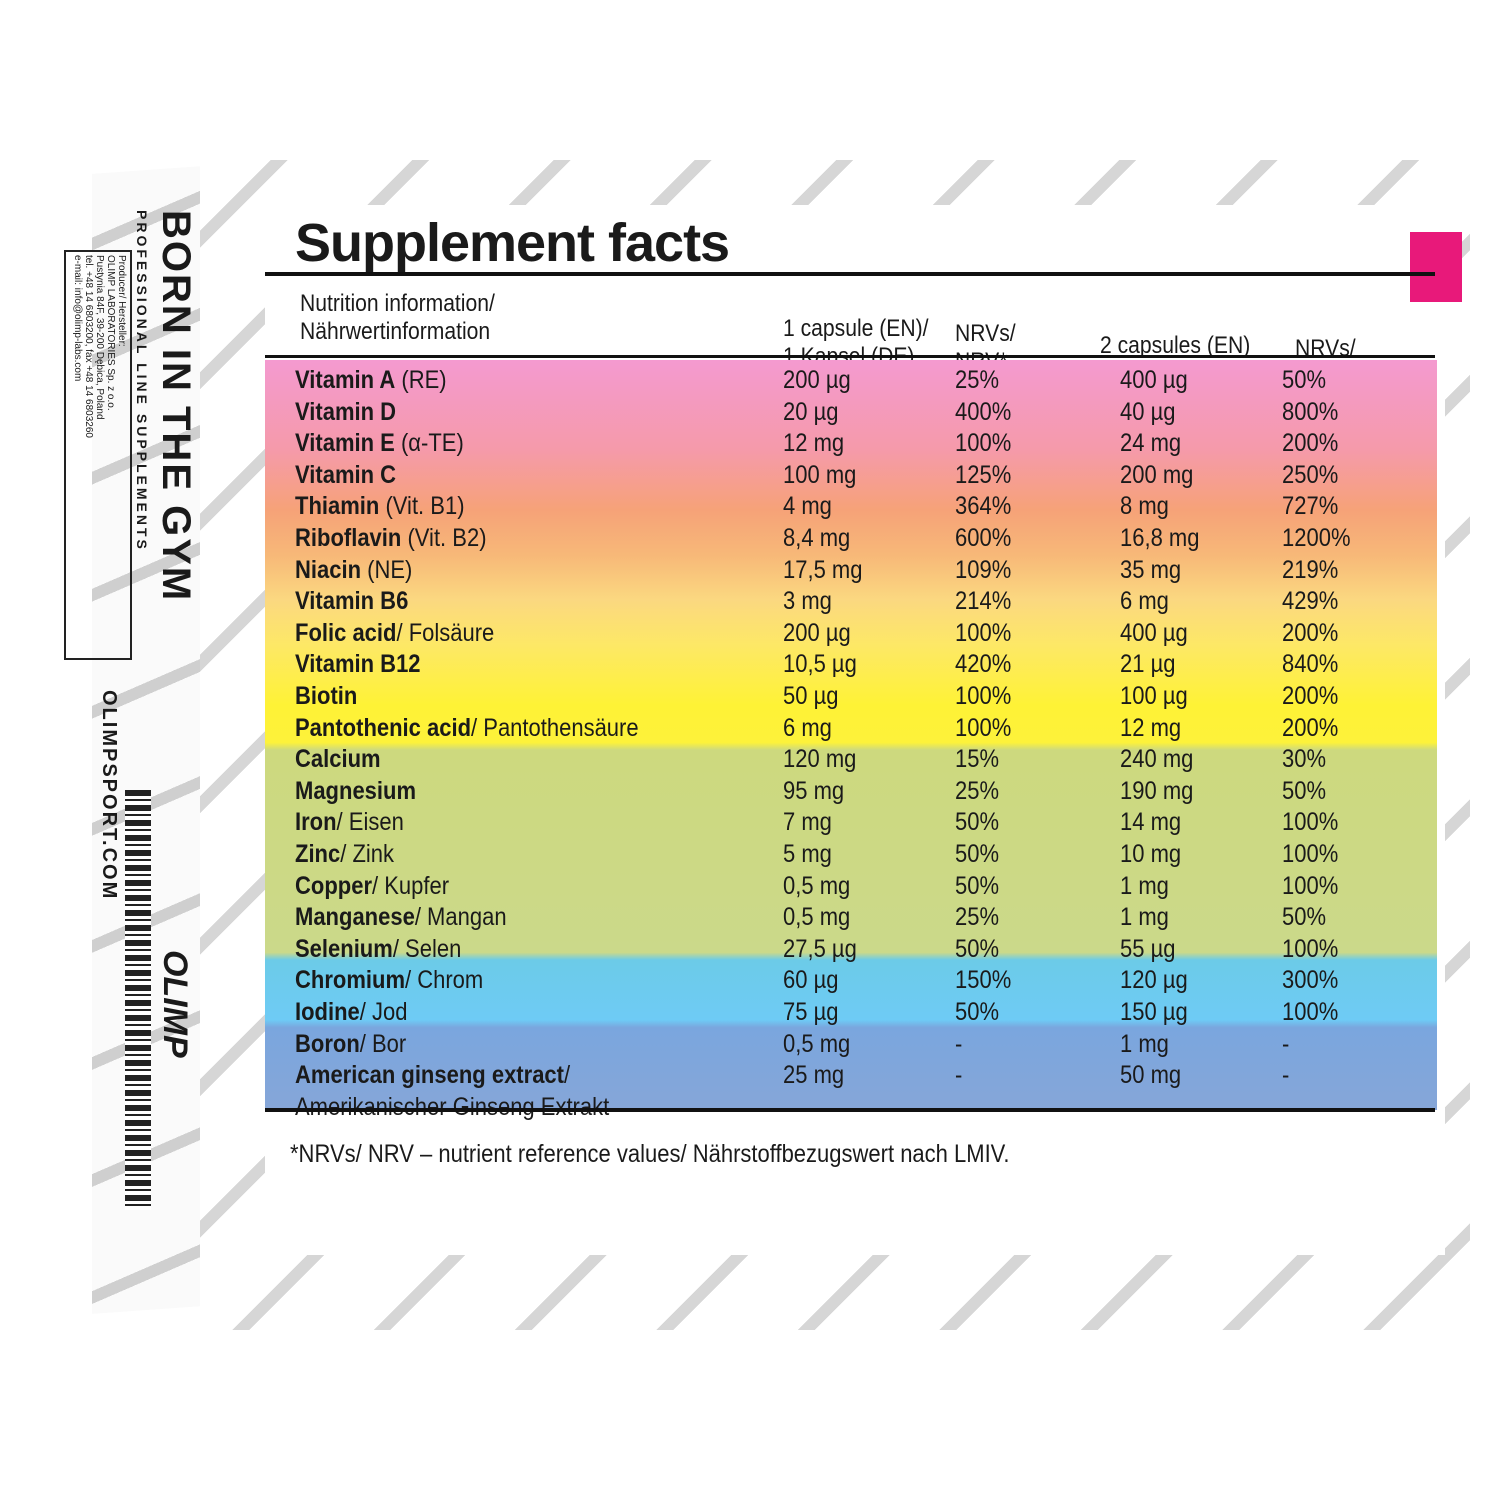 The height and width of the screenshot is (1500, 1500). What do you see at coordinates (820, 759) in the screenshot?
I see `amount-1-capsule: 120 mg` at bounding box center [820, 759].